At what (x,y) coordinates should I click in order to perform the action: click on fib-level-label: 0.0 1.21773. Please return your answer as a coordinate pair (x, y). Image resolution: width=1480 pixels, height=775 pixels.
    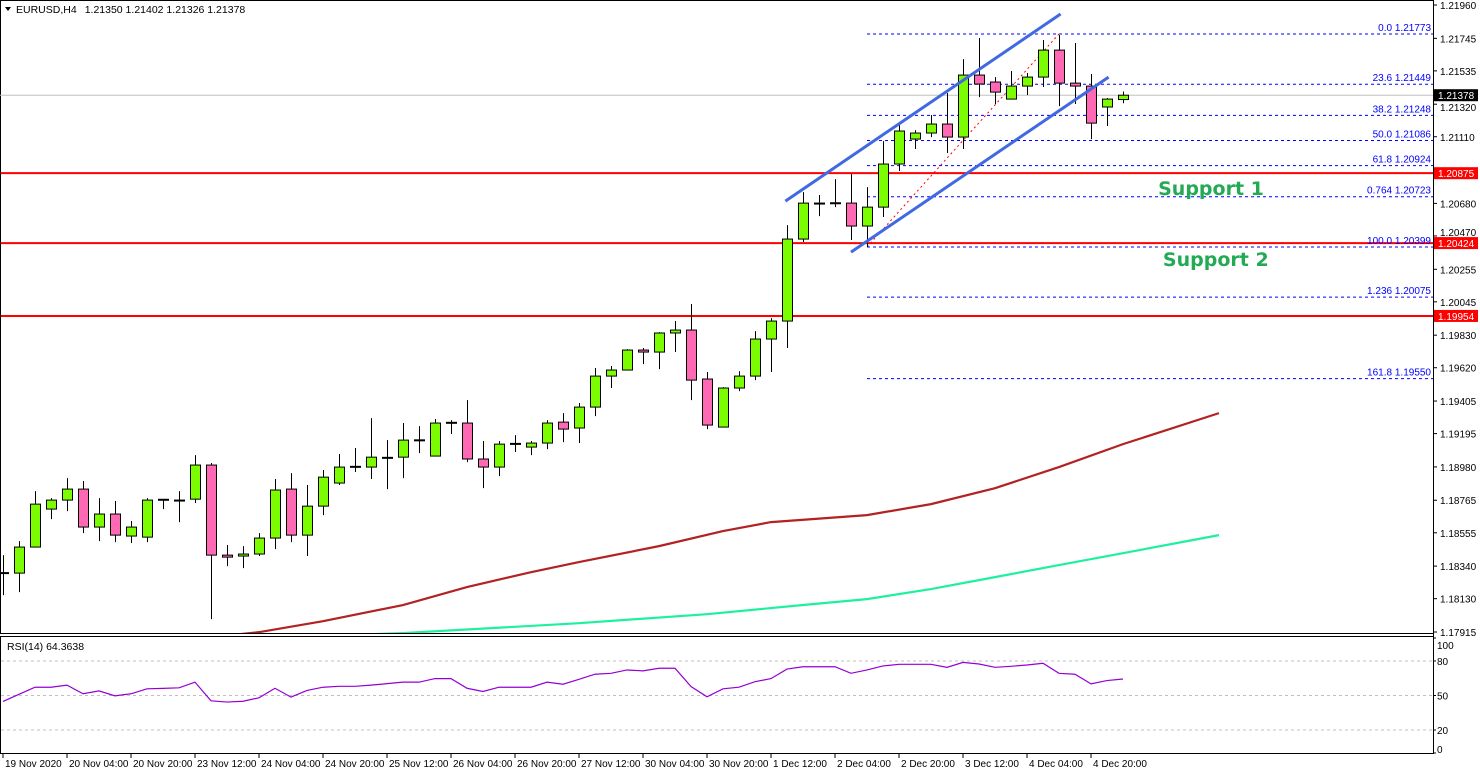
    Looking at the image, I should click on (1404, 28).